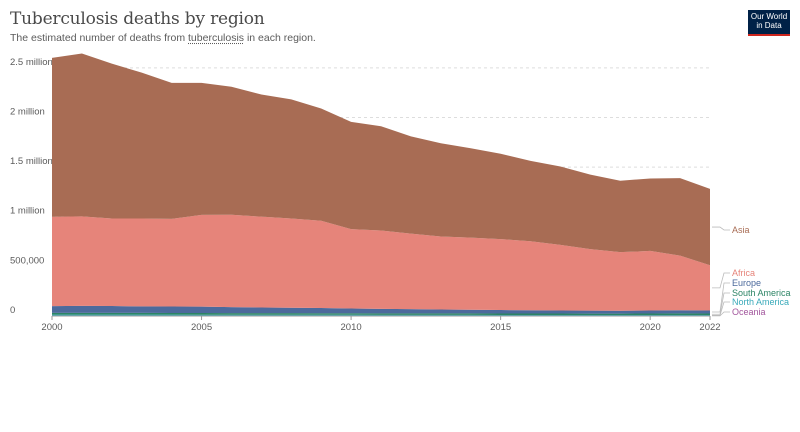 Image resolution: width=800 pixels, height=432 pixels. What do you see at coordinates (741, 230) in the screenshot?
I see `series-label-asia: Asia` at bounding box center [741, 230].